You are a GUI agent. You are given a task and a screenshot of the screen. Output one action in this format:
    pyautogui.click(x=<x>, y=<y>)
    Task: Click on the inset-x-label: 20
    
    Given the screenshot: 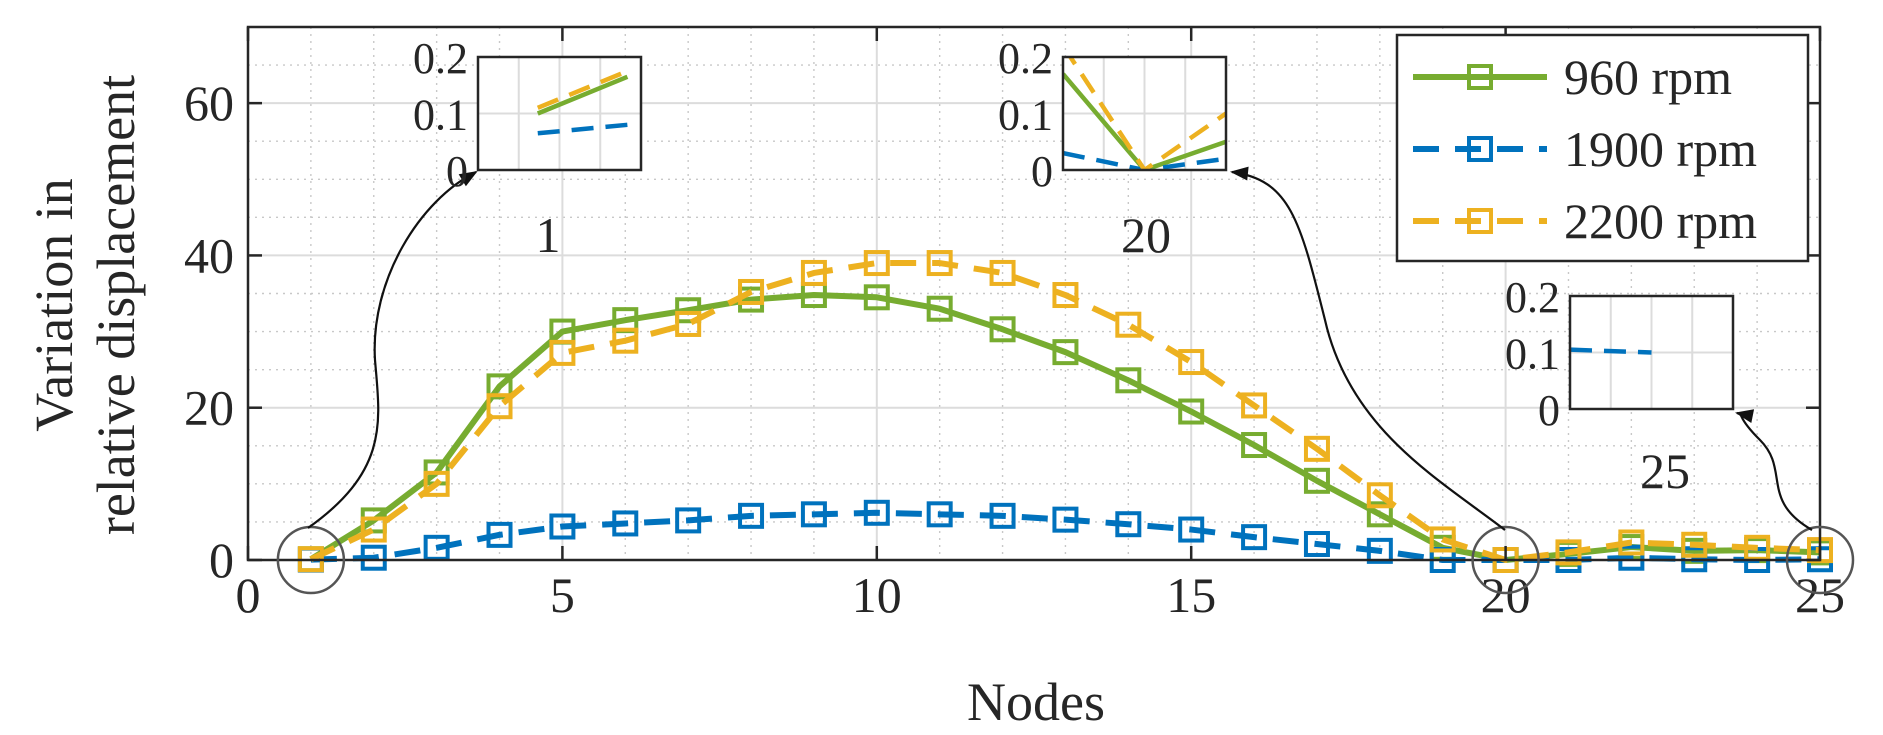 What is the action you would take?
    pyautogui.click(x=1146, y=235)
    